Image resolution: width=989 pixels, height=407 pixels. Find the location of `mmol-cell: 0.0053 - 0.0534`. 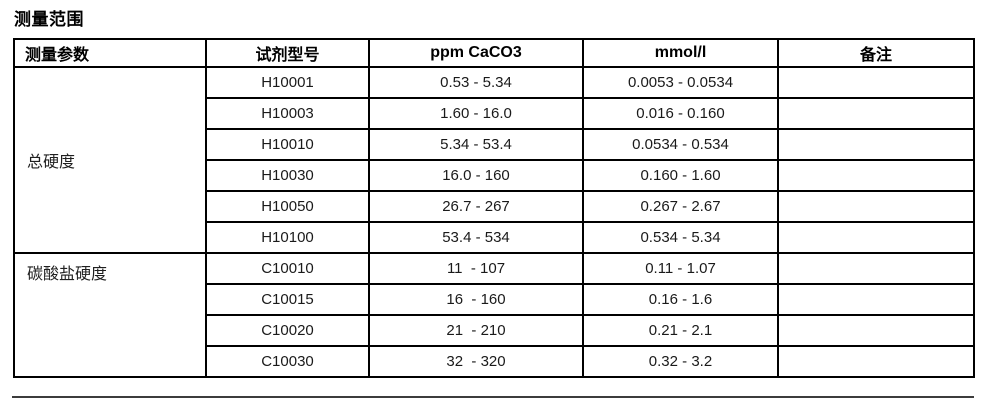

mmol-cell: 0.0053 - 0.0534 is located at coordinates (680, 82).